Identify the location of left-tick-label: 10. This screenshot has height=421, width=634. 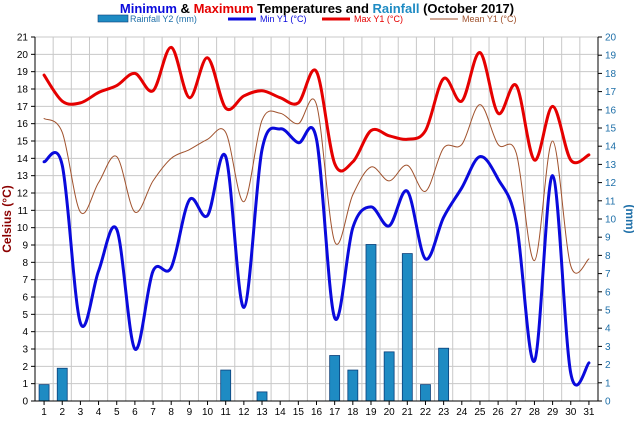
(23, 228).